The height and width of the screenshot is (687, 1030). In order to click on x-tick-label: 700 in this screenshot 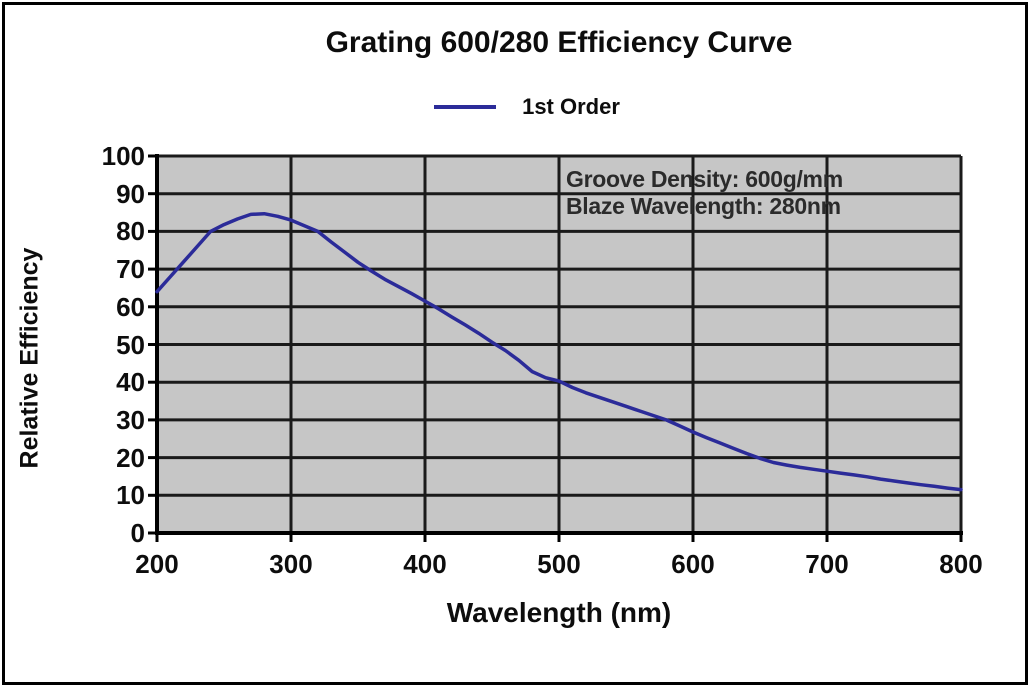, I will do `click(827, 564)`.